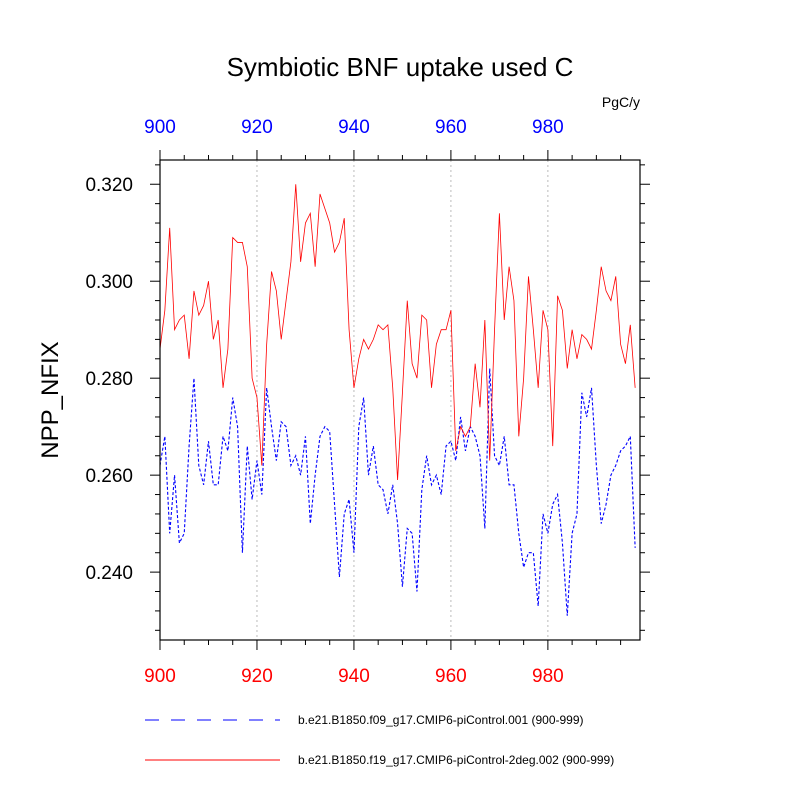 The image size is (800, 800). What do you see at coordinates (354, 127) in the screenshot?
I see `x-top-tick-label: 940` at bounding box center [354, 127].